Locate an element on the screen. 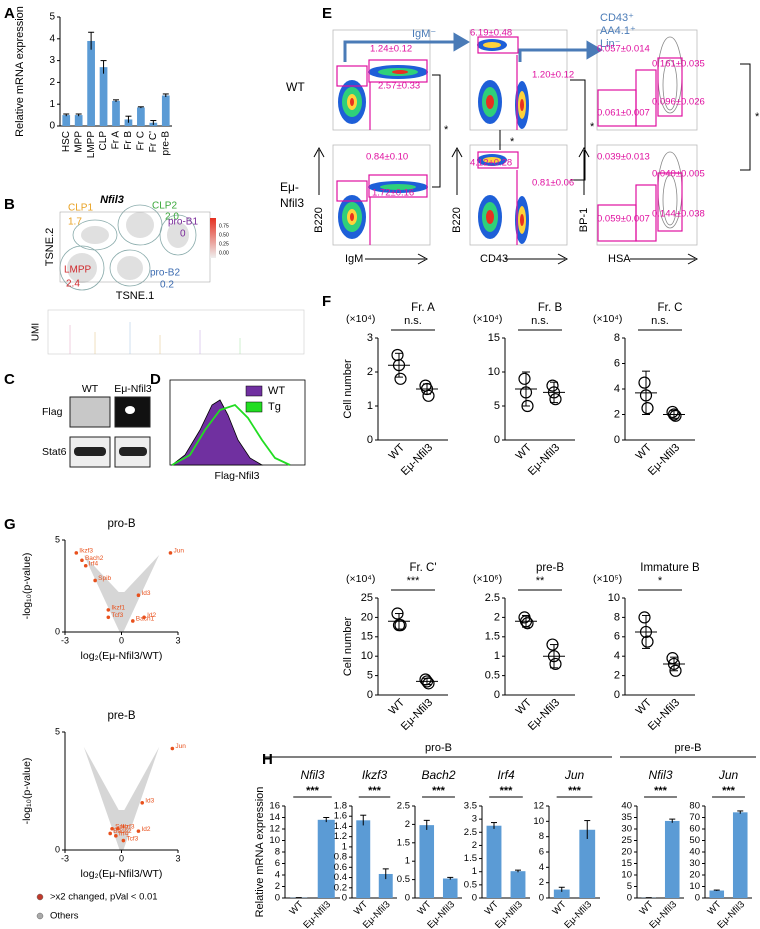 The image size is (760, 929). x-tick-label: -3 is located at coordinates (65, 640).